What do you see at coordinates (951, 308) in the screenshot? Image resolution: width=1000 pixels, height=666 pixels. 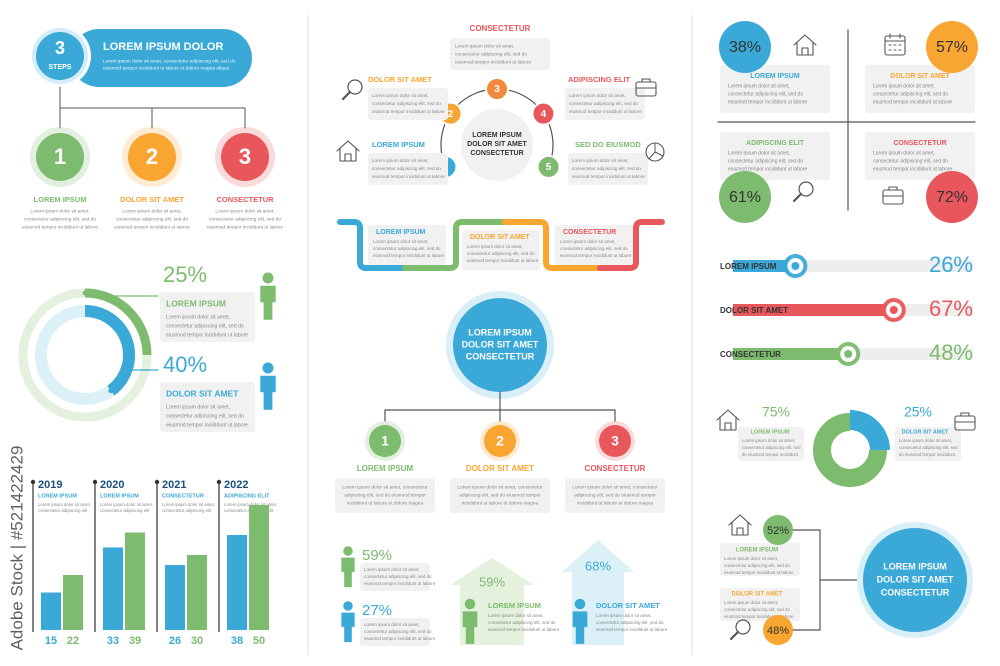 I see `percent-label: 67%` at bounding box center [951, 308].